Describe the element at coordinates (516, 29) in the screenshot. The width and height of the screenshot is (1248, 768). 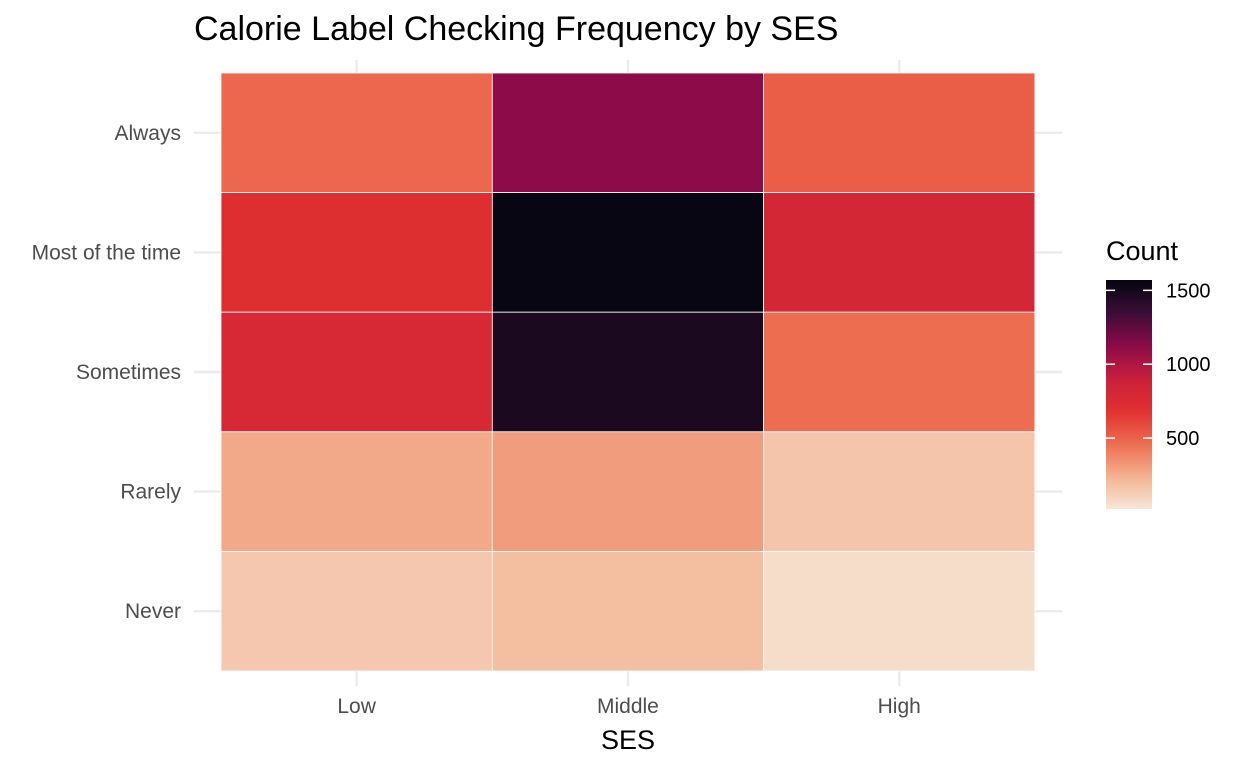
I see `chart-title: Calorie Label Checking Frequency by SES` at that location.